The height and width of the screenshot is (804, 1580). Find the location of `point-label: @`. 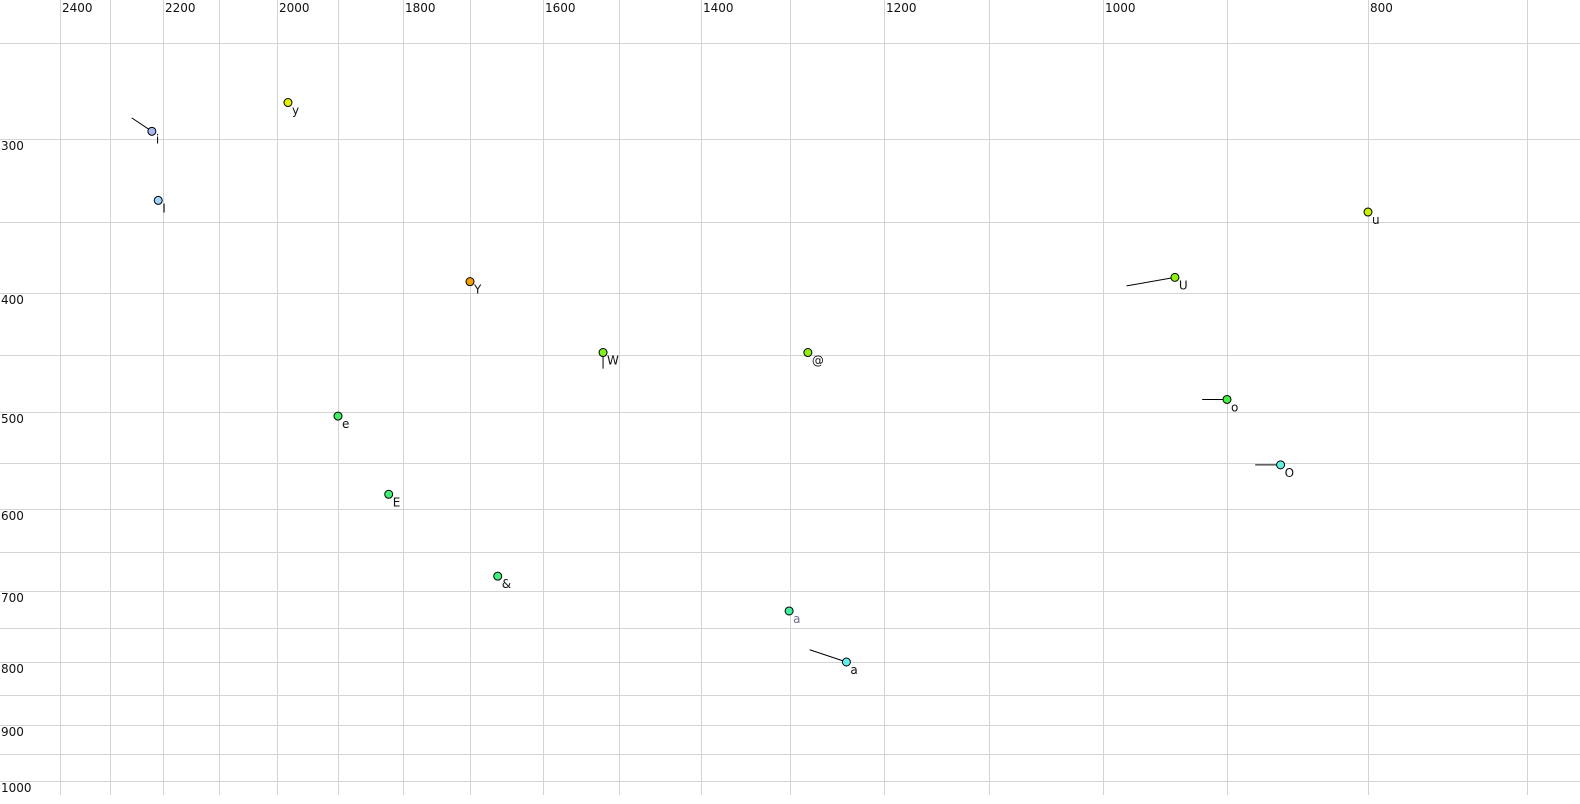

point-label: @ is located at coordinates (818, 361).